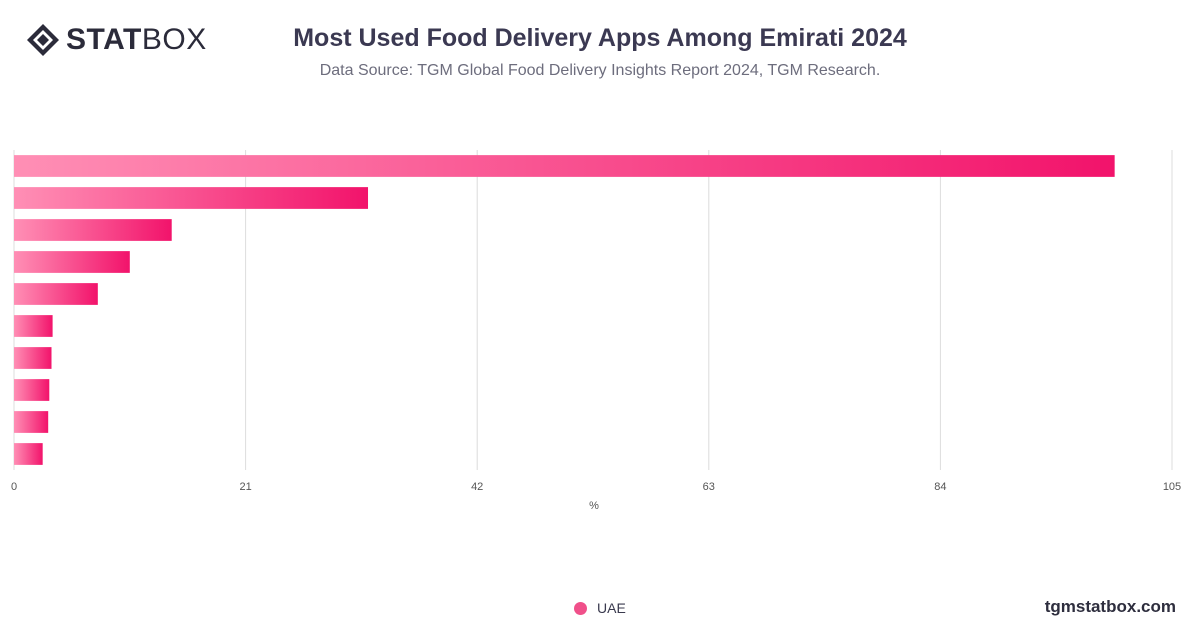 The image size is (1200, 628). What do you see at coordinates (14, 487) in the screenshot?
I see `x-tick-label: 0` at bounding box center [14, 487].